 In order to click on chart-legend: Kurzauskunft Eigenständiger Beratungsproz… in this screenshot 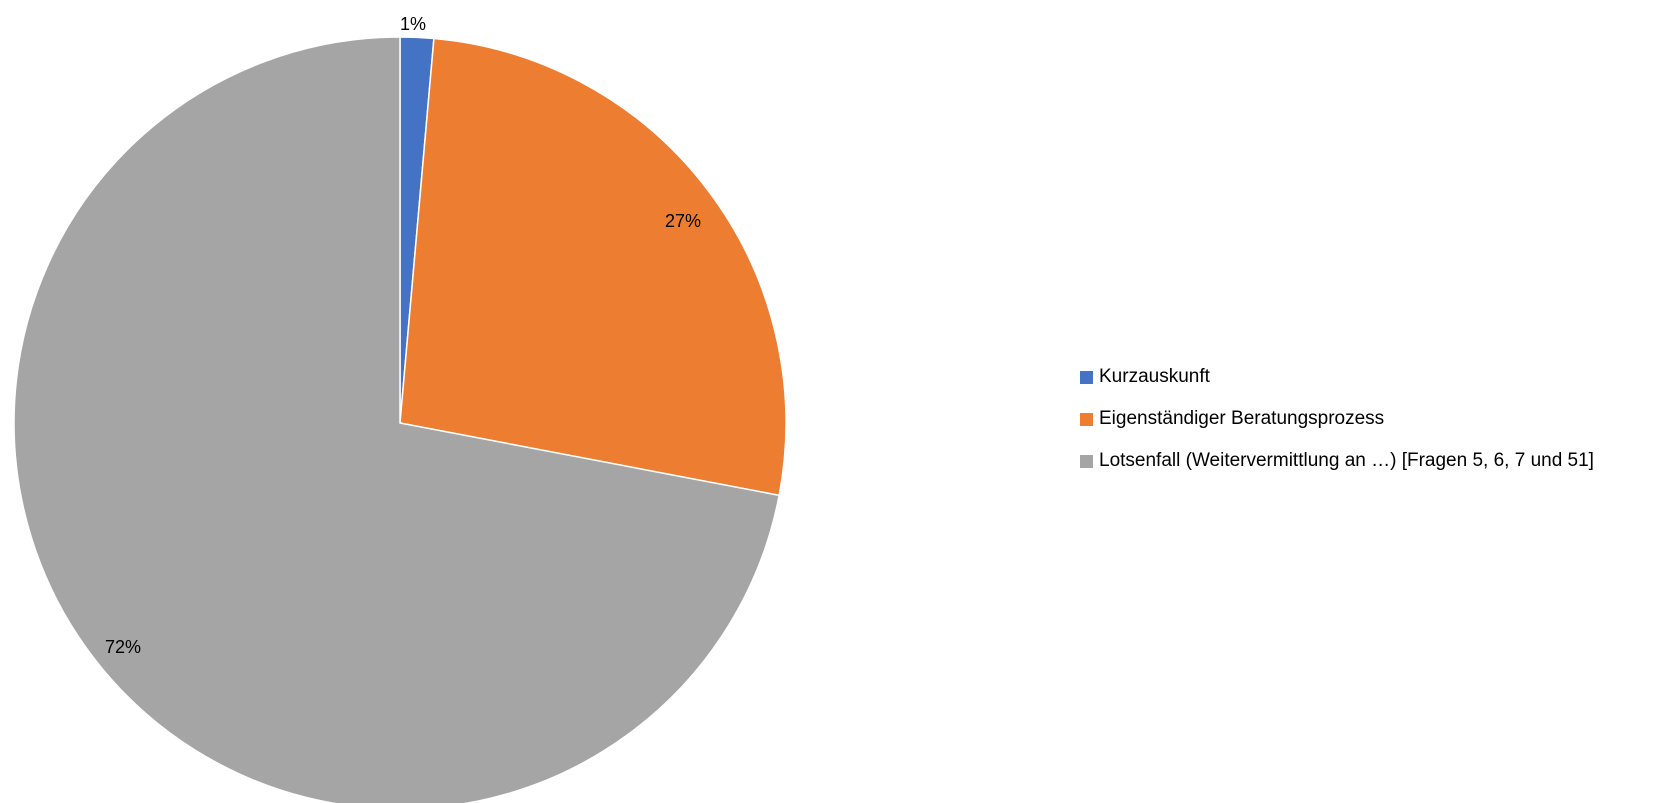, I will do `click(1375, 429)`.